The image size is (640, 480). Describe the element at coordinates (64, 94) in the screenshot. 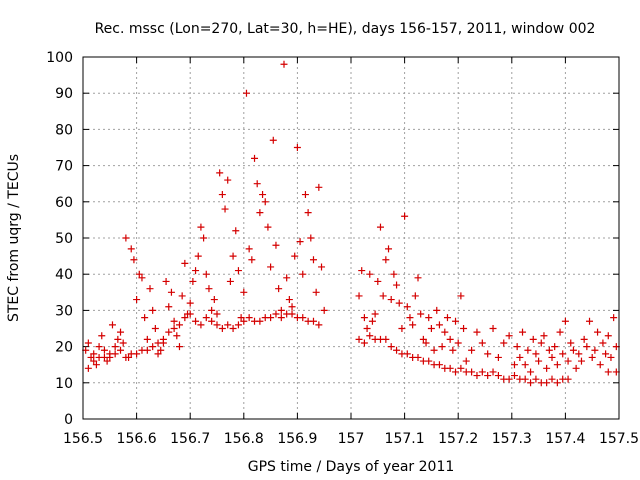

I see `y-tick-label: 90` at that location.